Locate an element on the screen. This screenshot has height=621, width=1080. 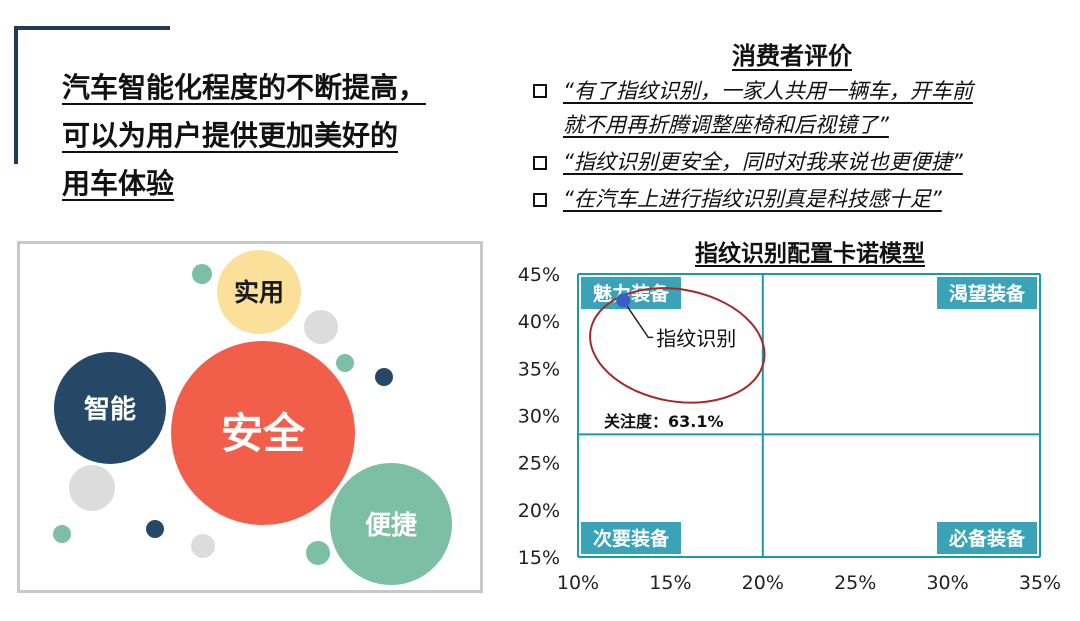
bubble-smart is located at coordinates (110, 408).